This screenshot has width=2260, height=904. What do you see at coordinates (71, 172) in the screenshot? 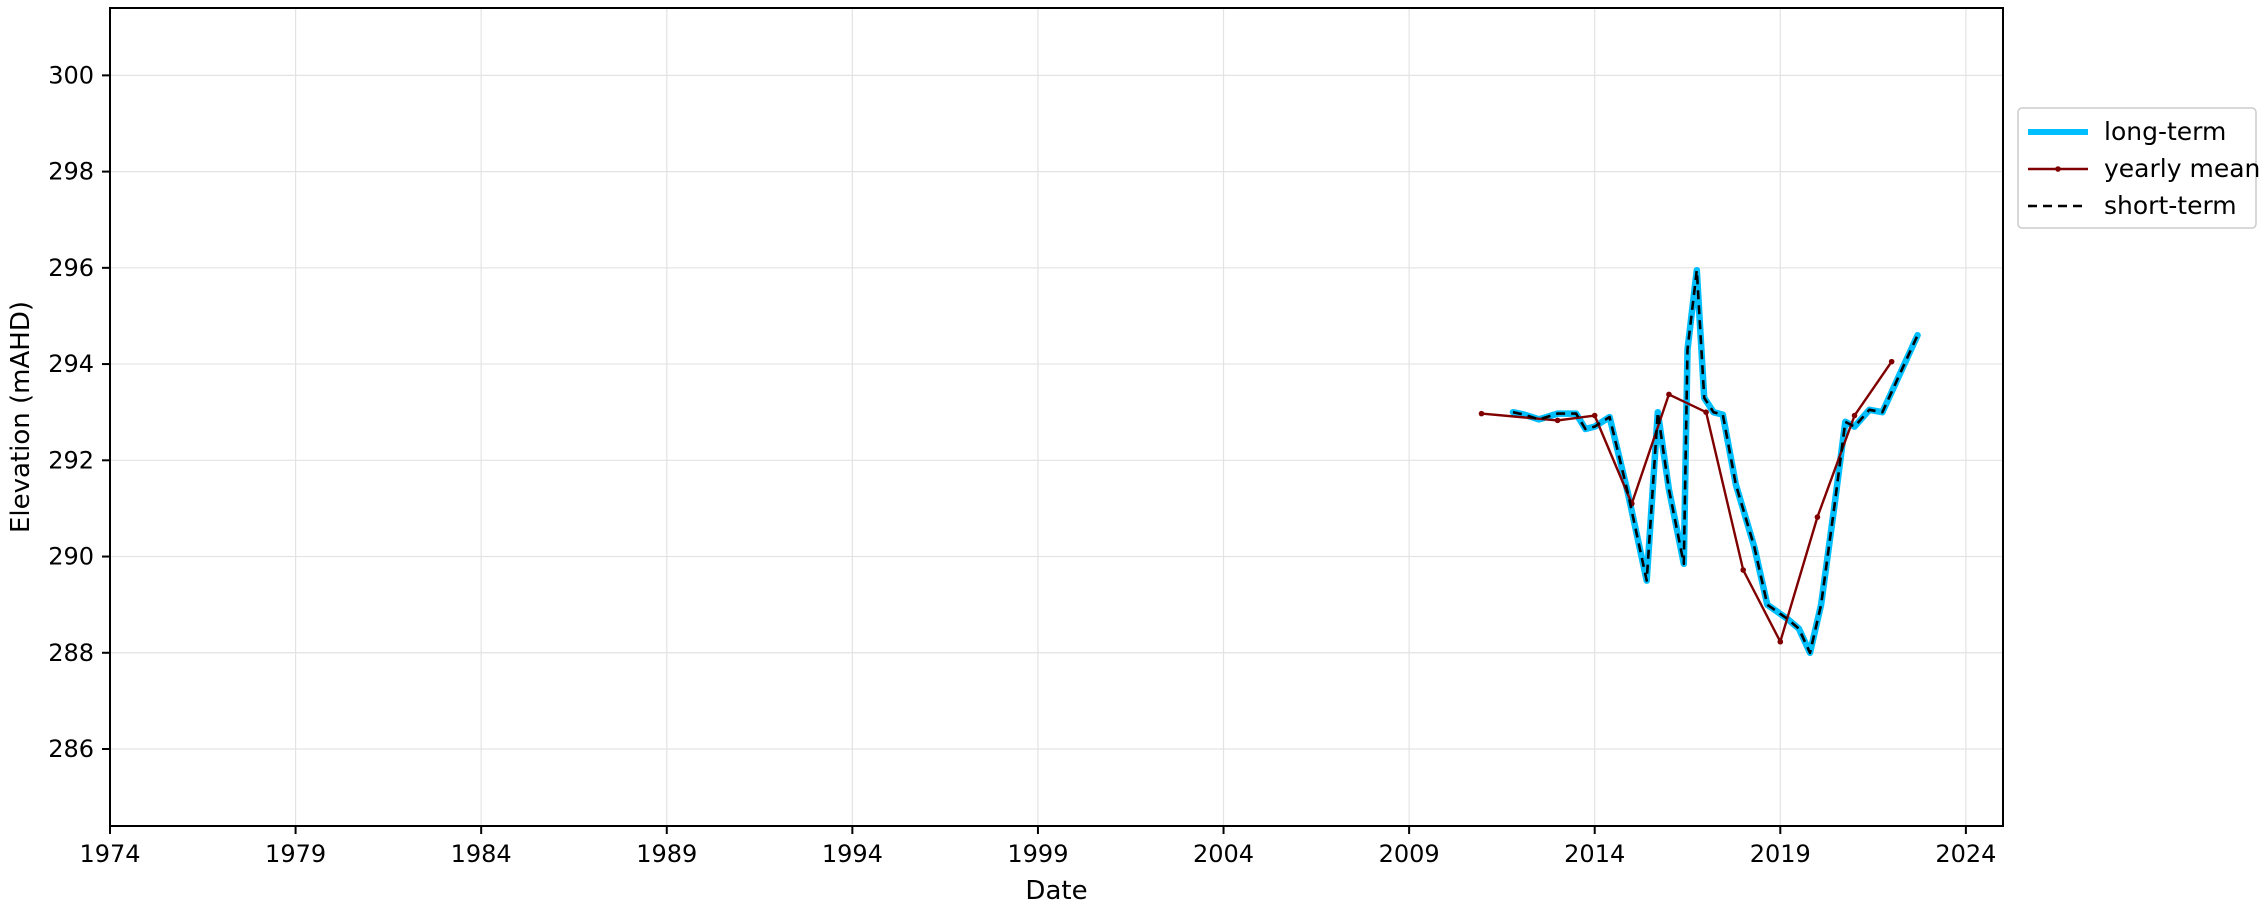
I see `y-tick-label: 298` at bounding box center [71, 172].